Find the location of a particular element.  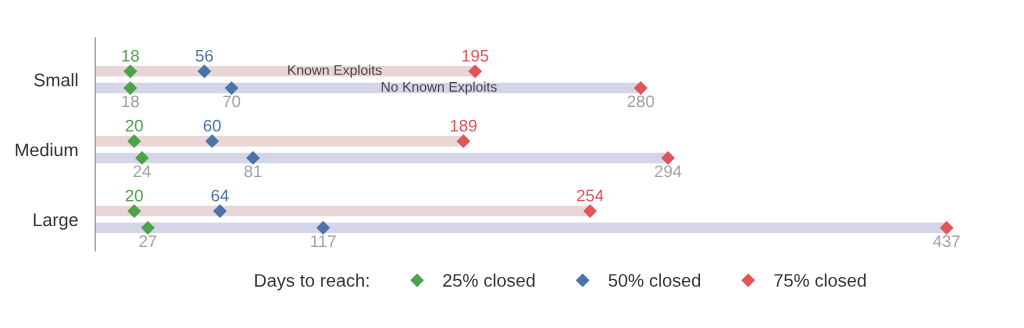

data-label: 64 is located at coordinates (220, 195).